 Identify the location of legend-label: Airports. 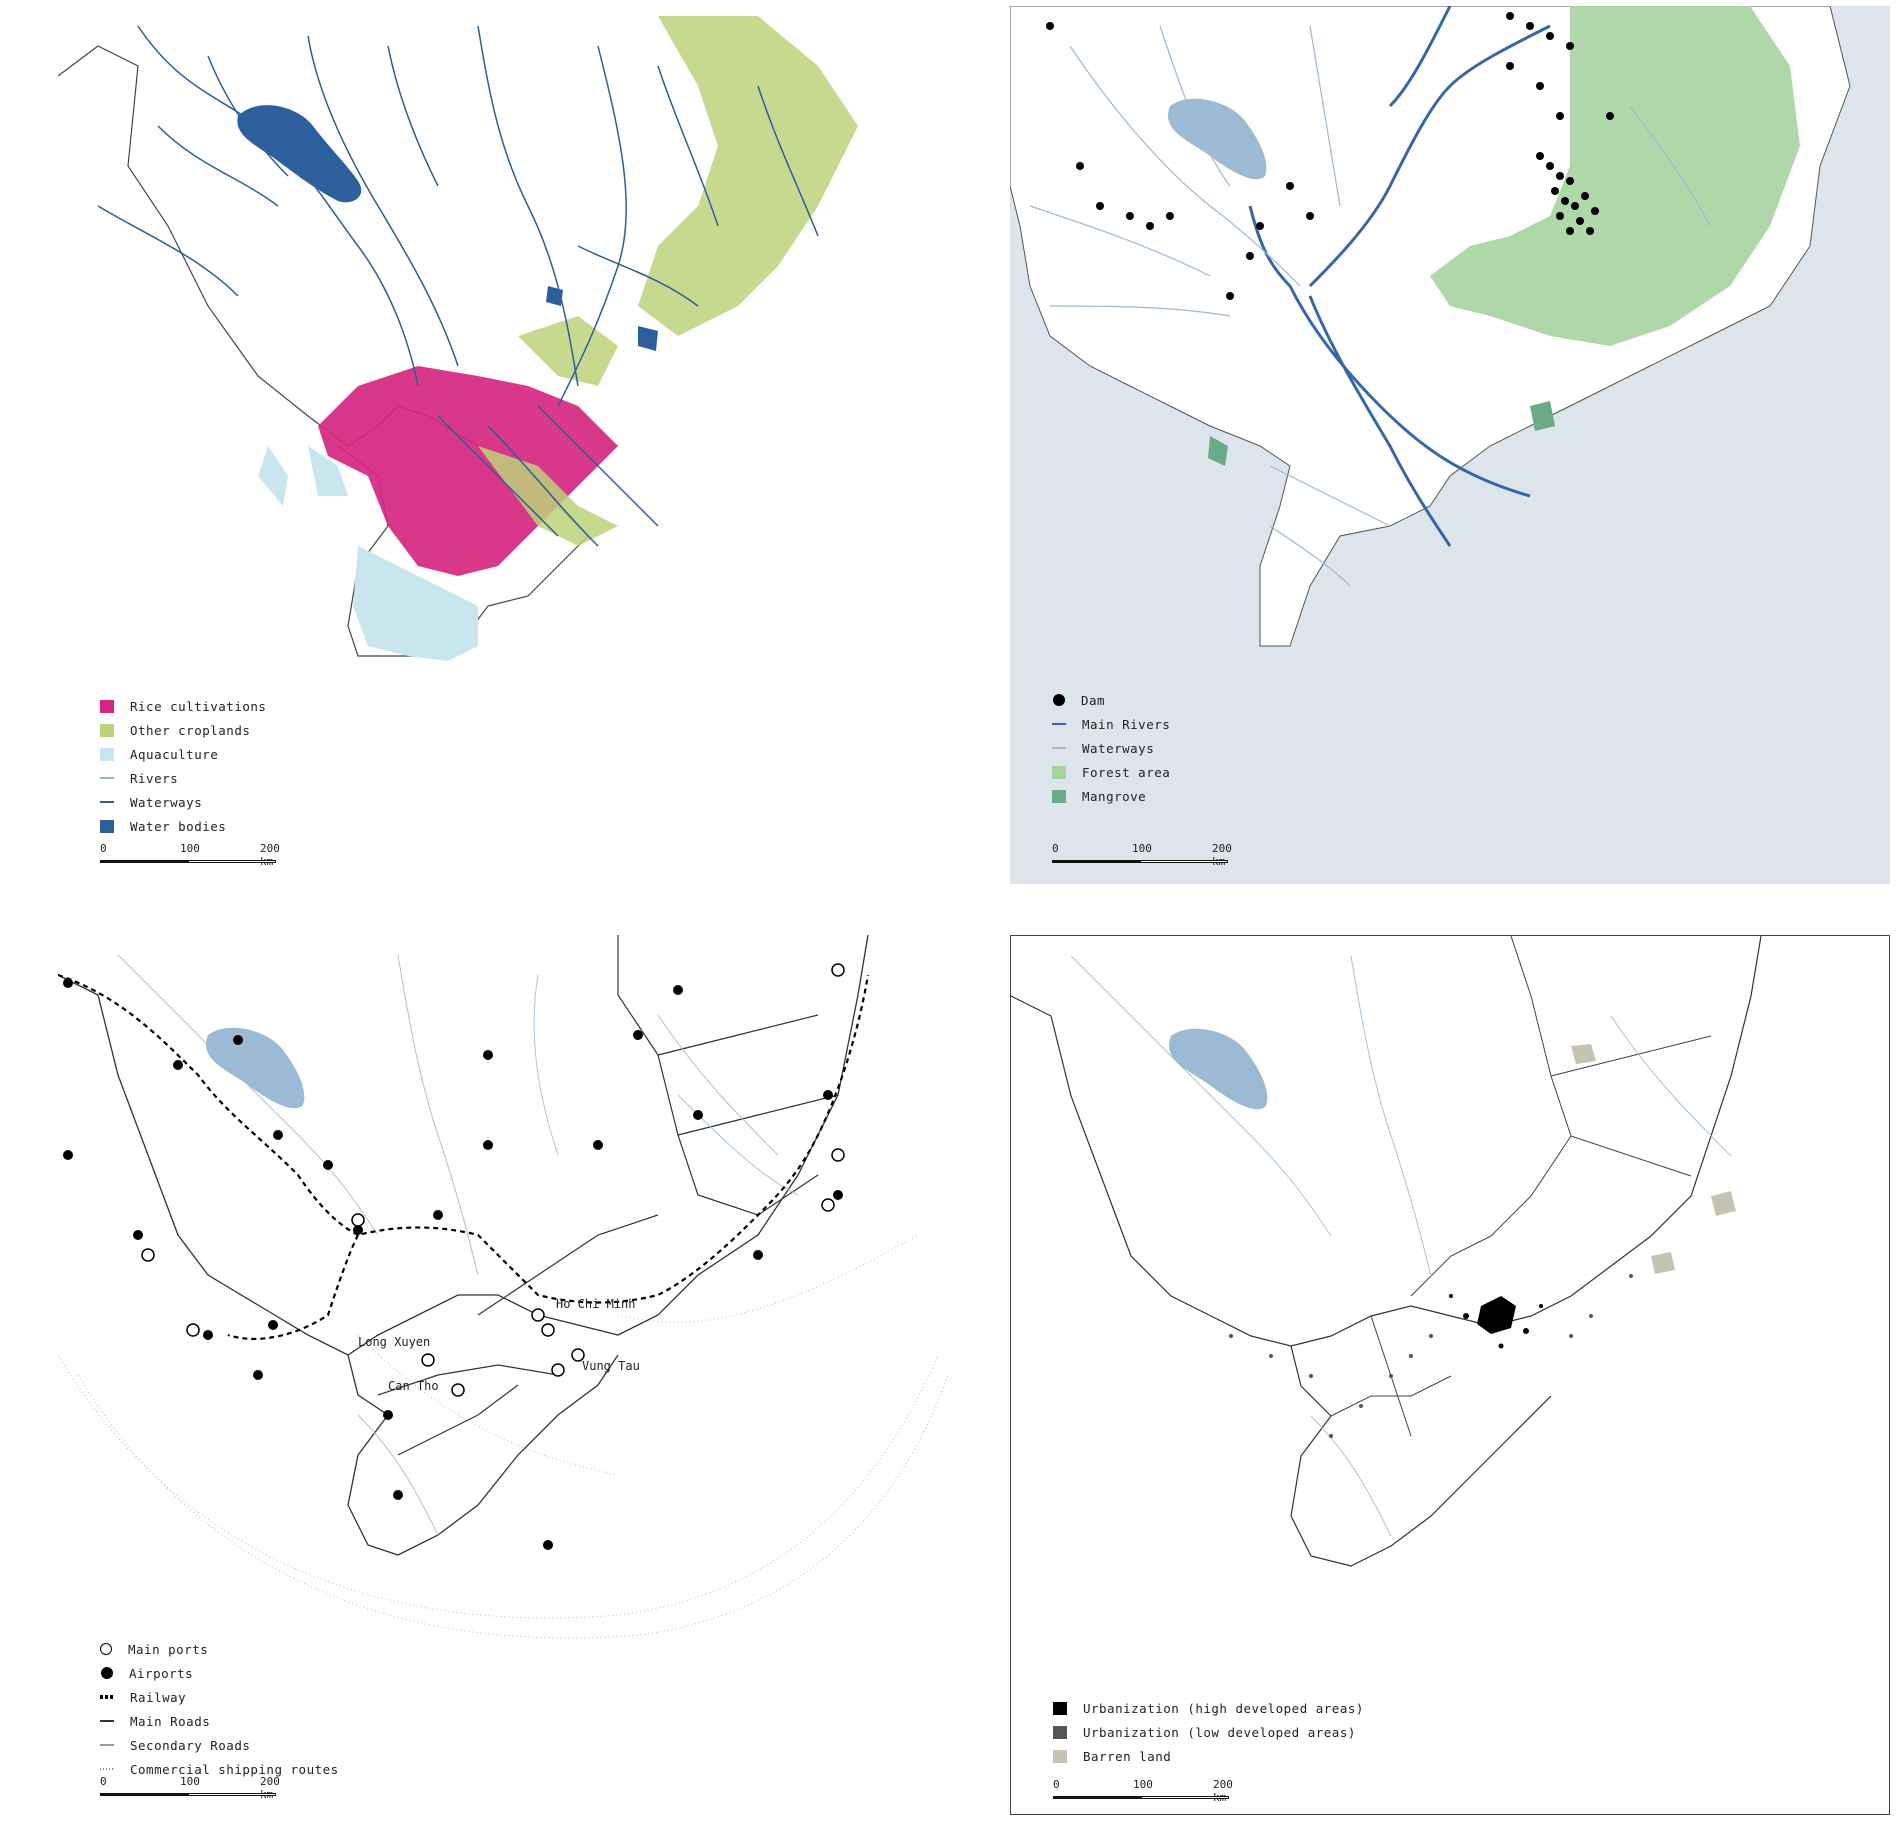
(161, 1673).